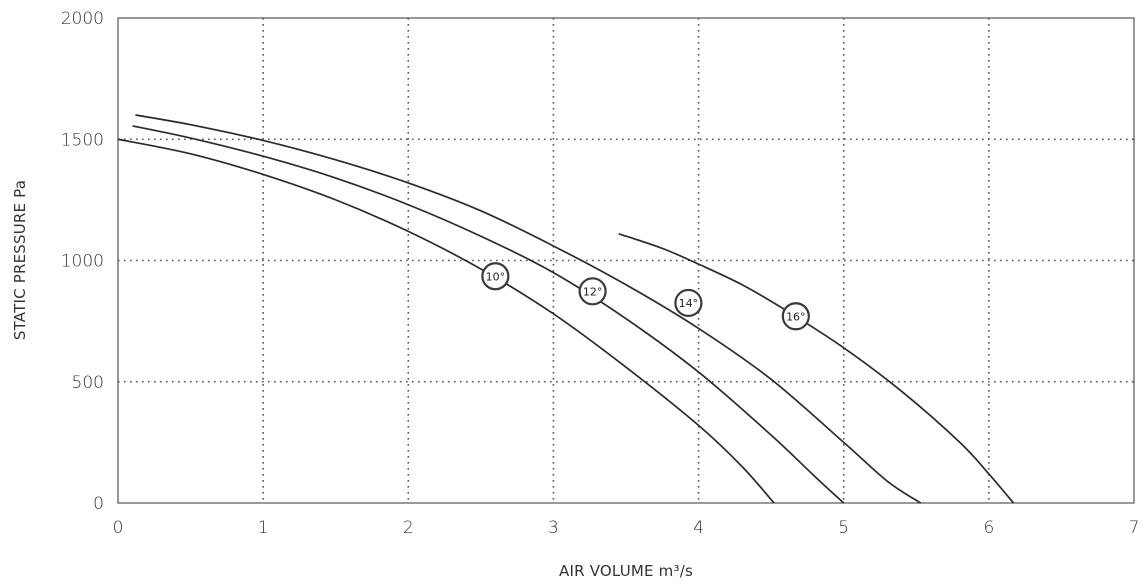 The width and height of the screenshot is (1146, 584). I want to click on x-tick-label: 7, so click(1134, 528).